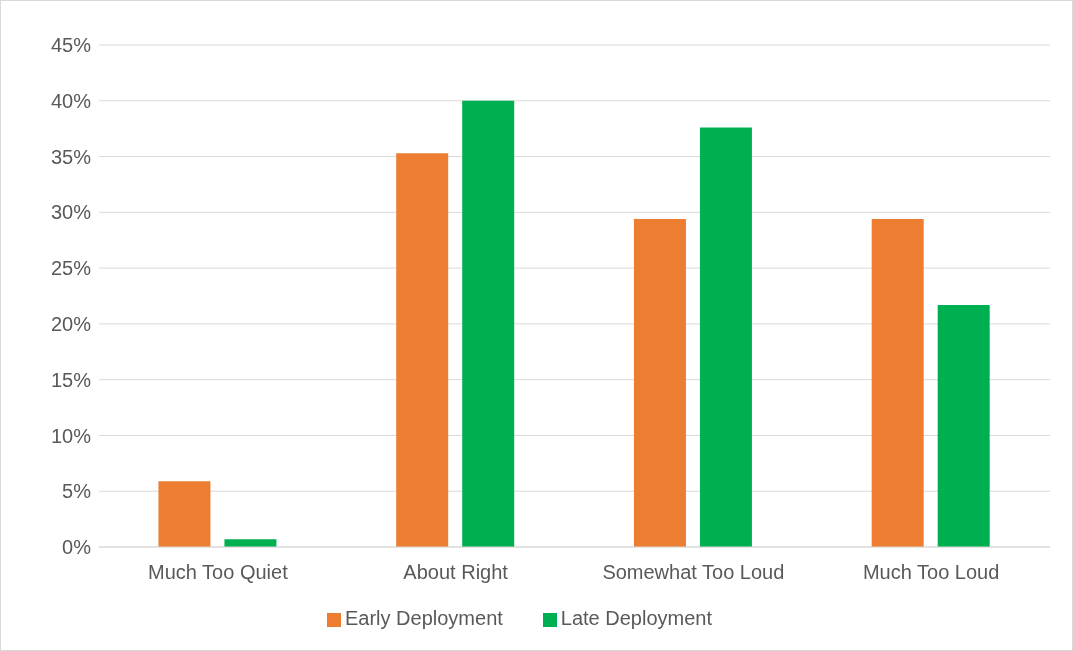 The height and width of the screenshot is (651, 1073). I want to click on y-tick-label: 15%, so click(71, 379).